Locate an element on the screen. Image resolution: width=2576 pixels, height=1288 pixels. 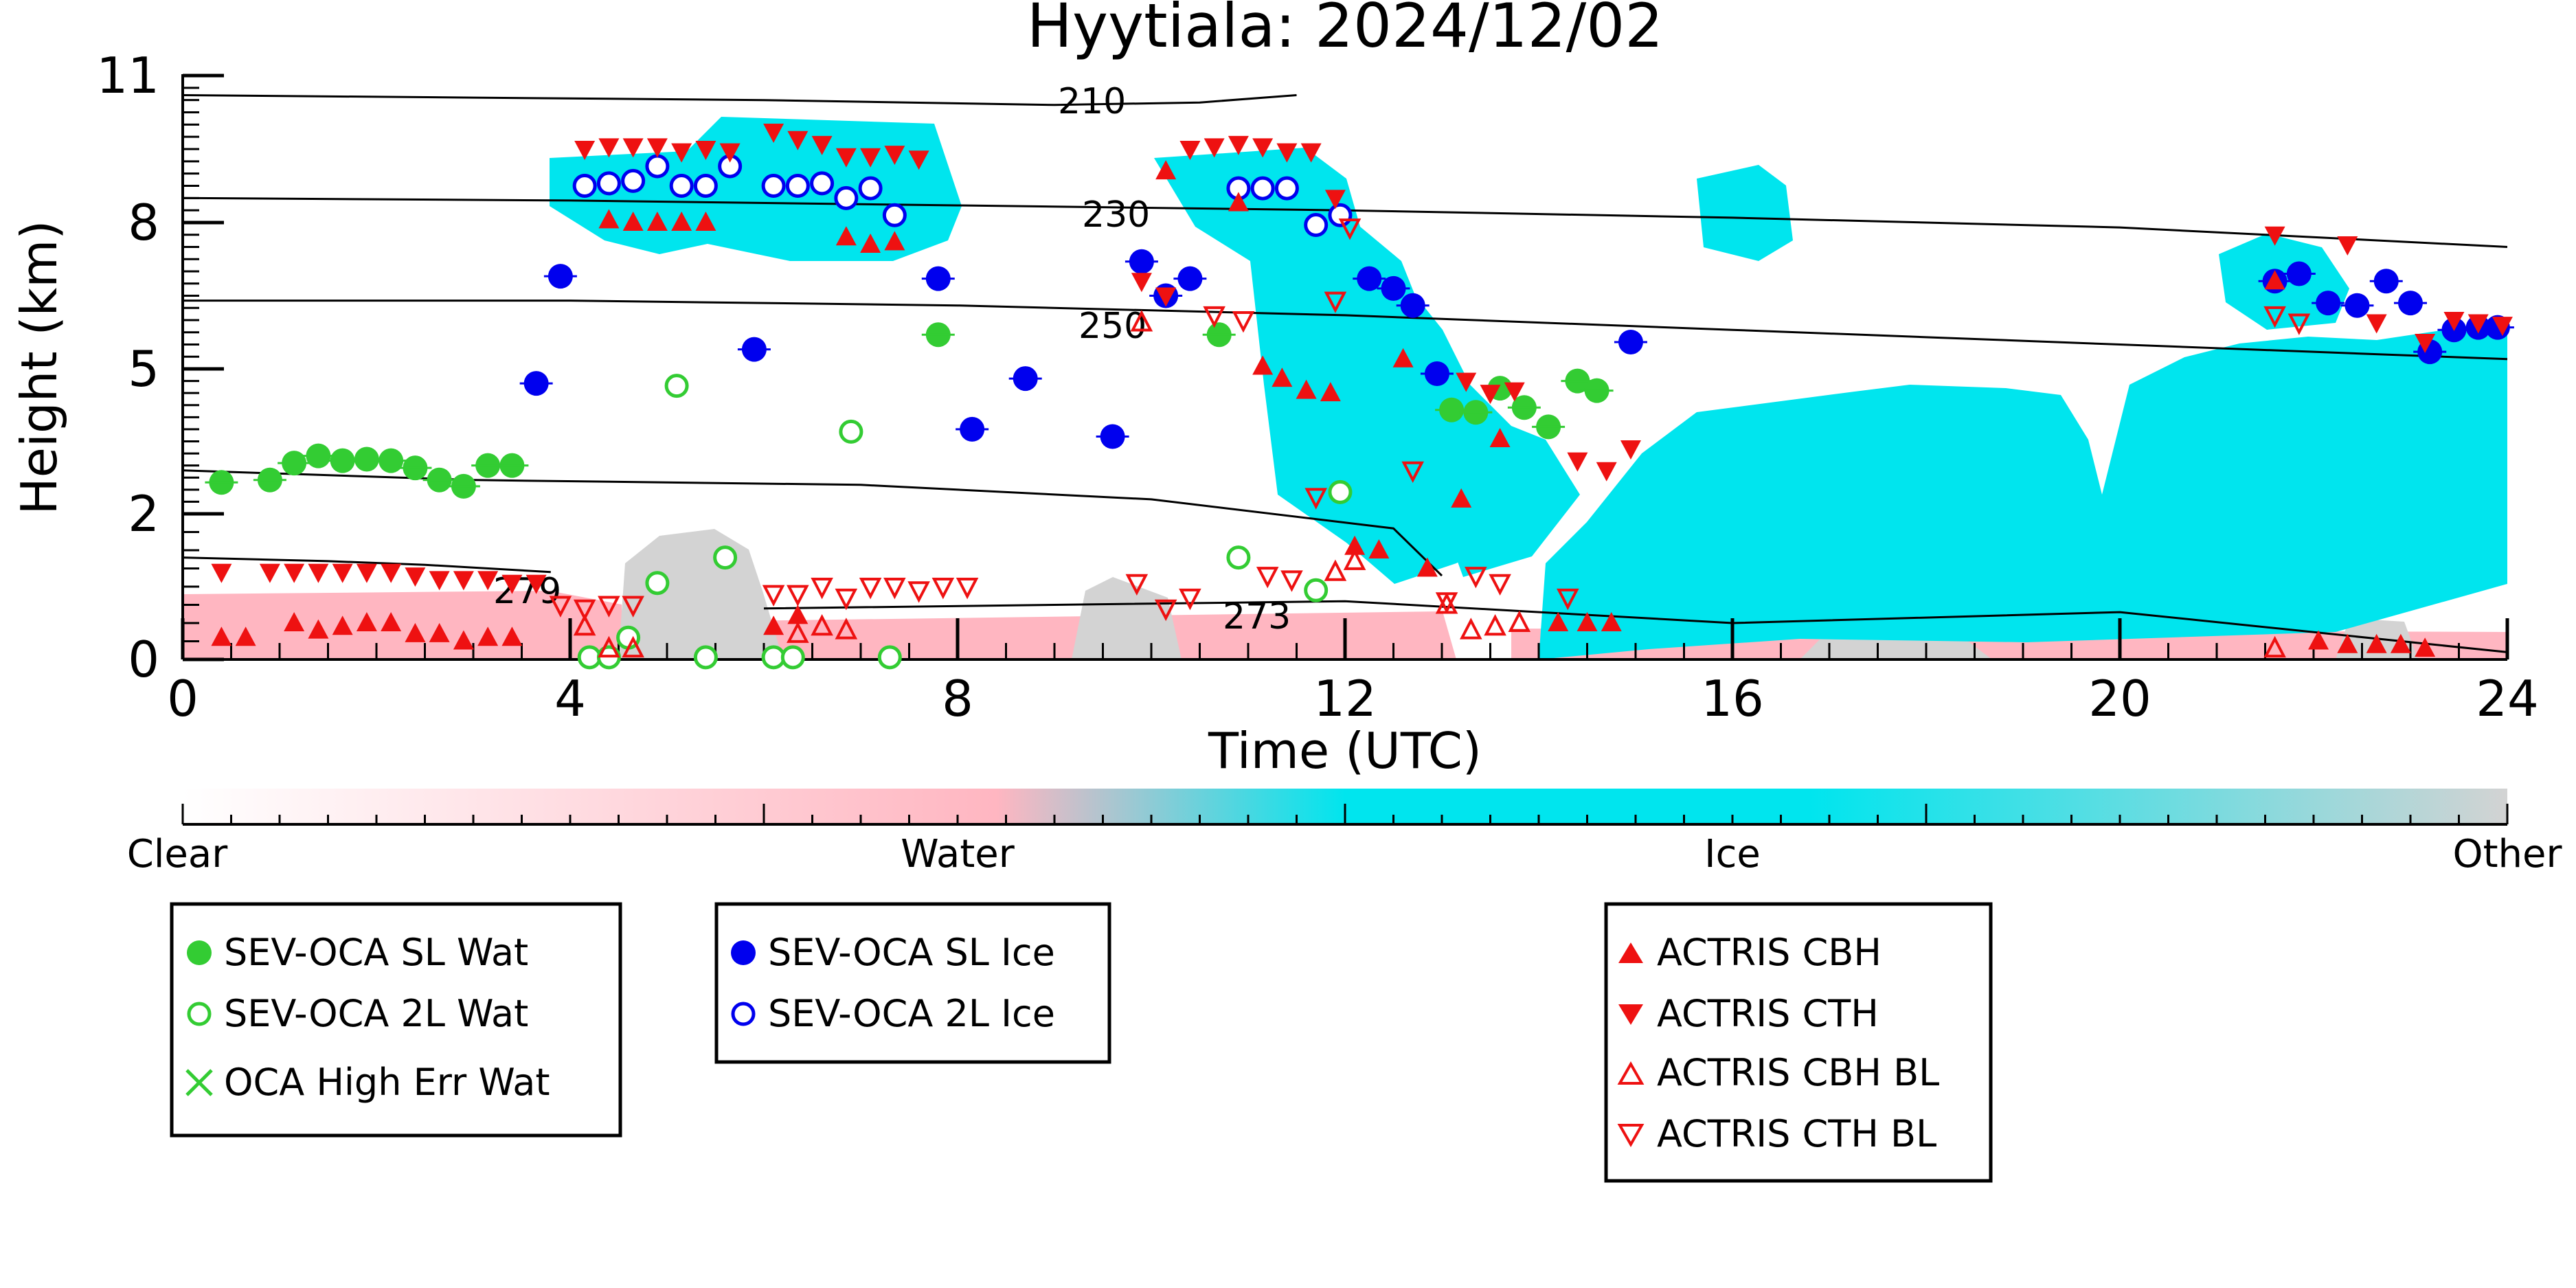
y-axis-label: Height (km) is located at coordinates (39, 368).